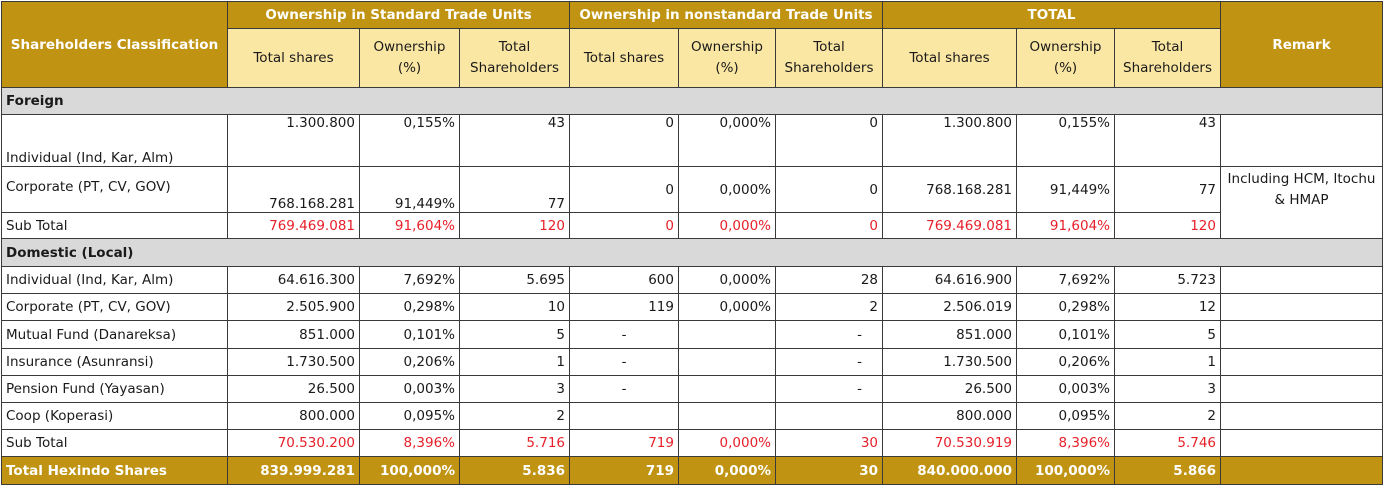 Image resolution: width=1385 pixels, height=493 pixels. I want to click on cell-std-ownership: 0,155%, so click(409, 140).